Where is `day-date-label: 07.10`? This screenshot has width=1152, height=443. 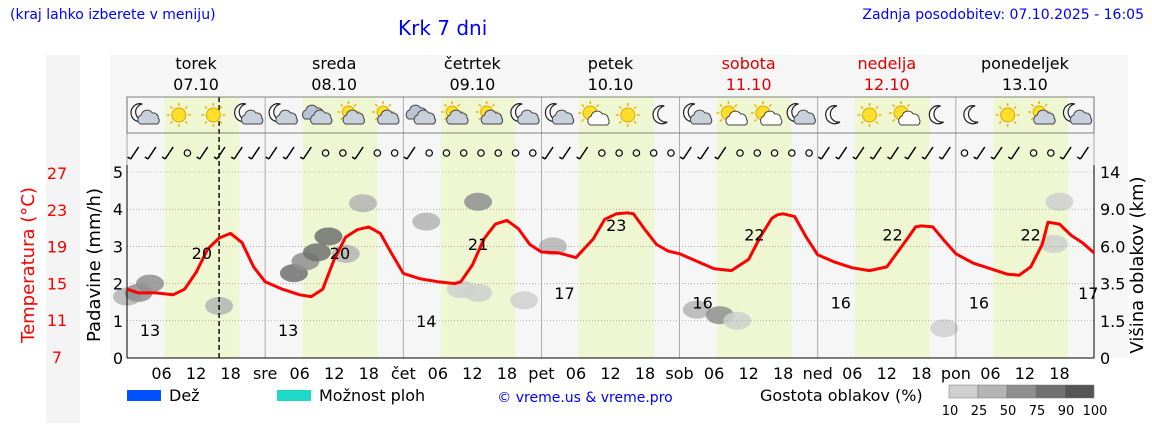 day-date-label: 07.10 is located at coordinates (196, 84).